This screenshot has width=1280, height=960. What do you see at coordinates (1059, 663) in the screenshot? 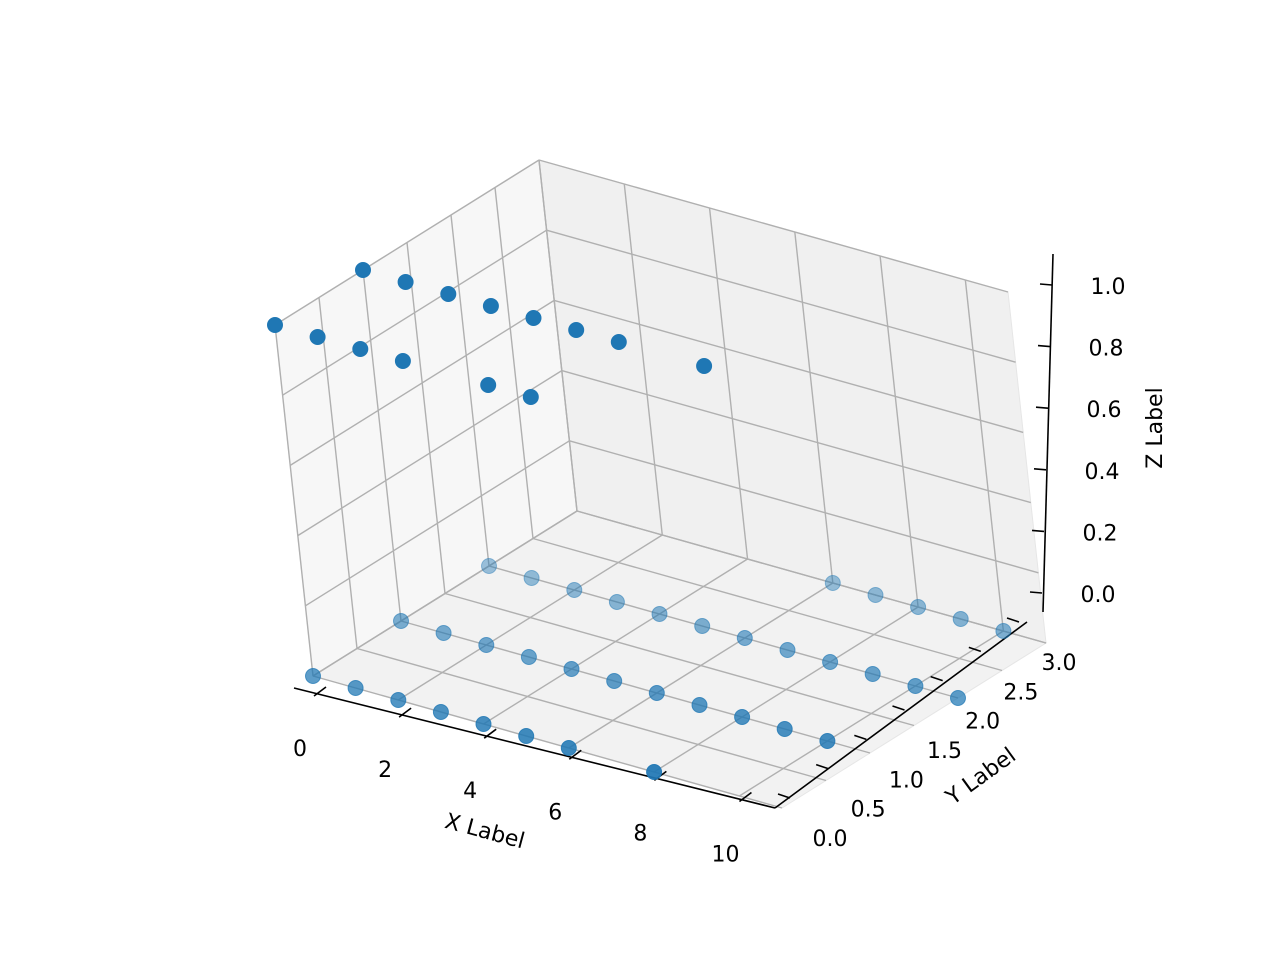
I see `y-tick-label: 3.0` at bounding box center [1059, 663].